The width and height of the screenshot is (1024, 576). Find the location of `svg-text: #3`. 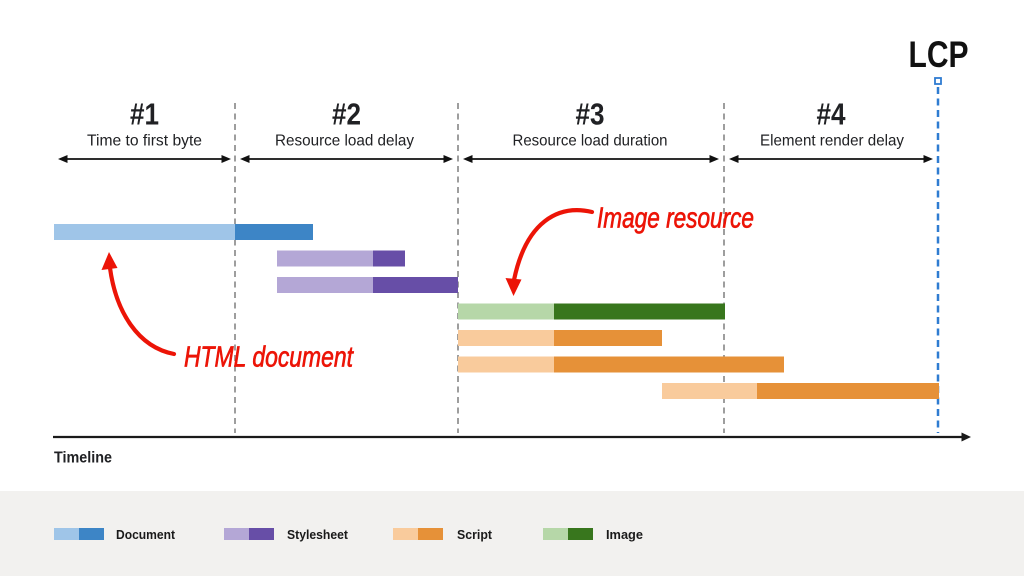

svg-text: #3 is located at coordinates (590, 114).